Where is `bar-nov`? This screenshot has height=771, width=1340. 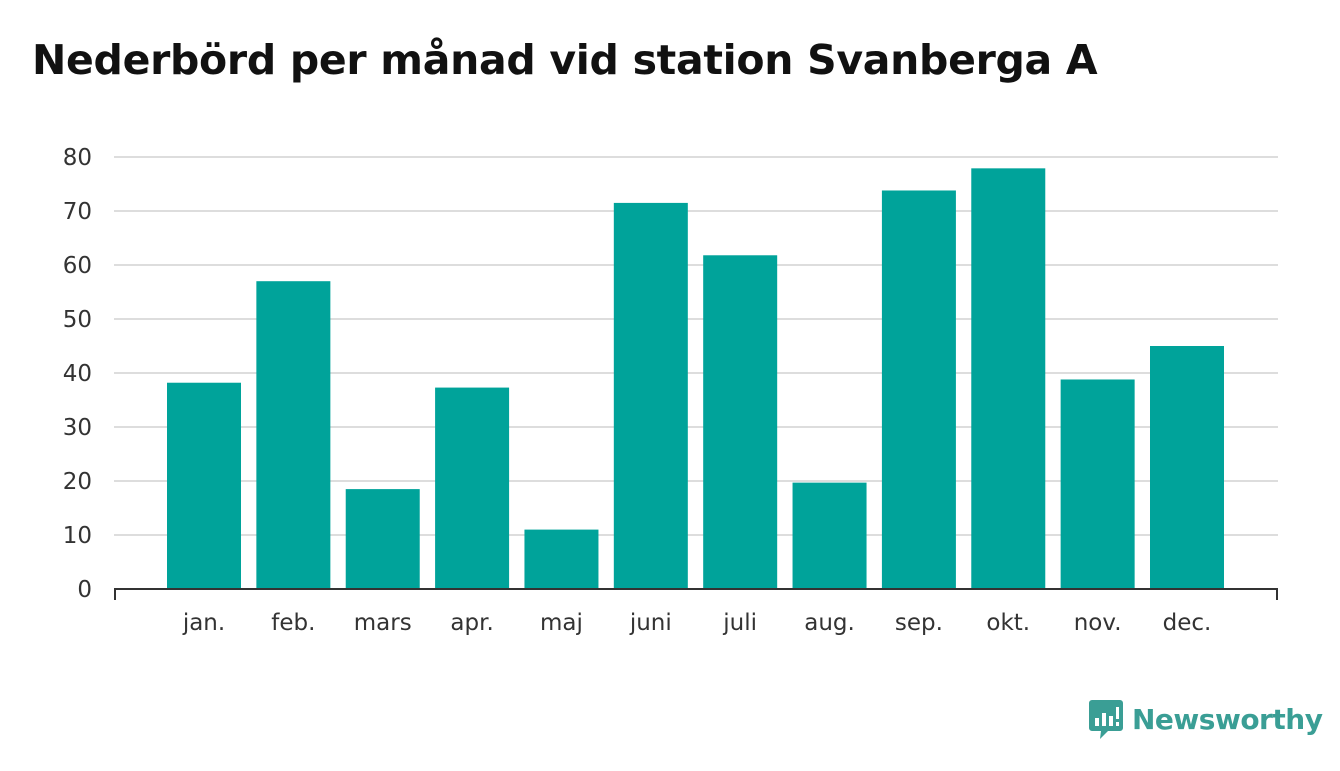
bar-nov is located at coordinates (1097, 484).